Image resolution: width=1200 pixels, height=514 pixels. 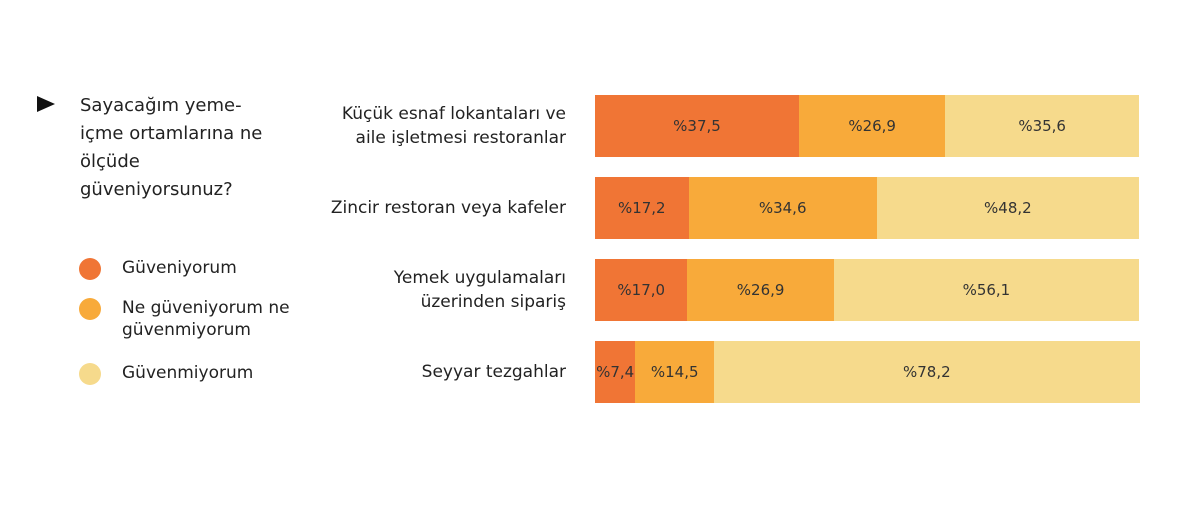 I want to click on bar-segment: %48,2, so click(x=1007, y=208).